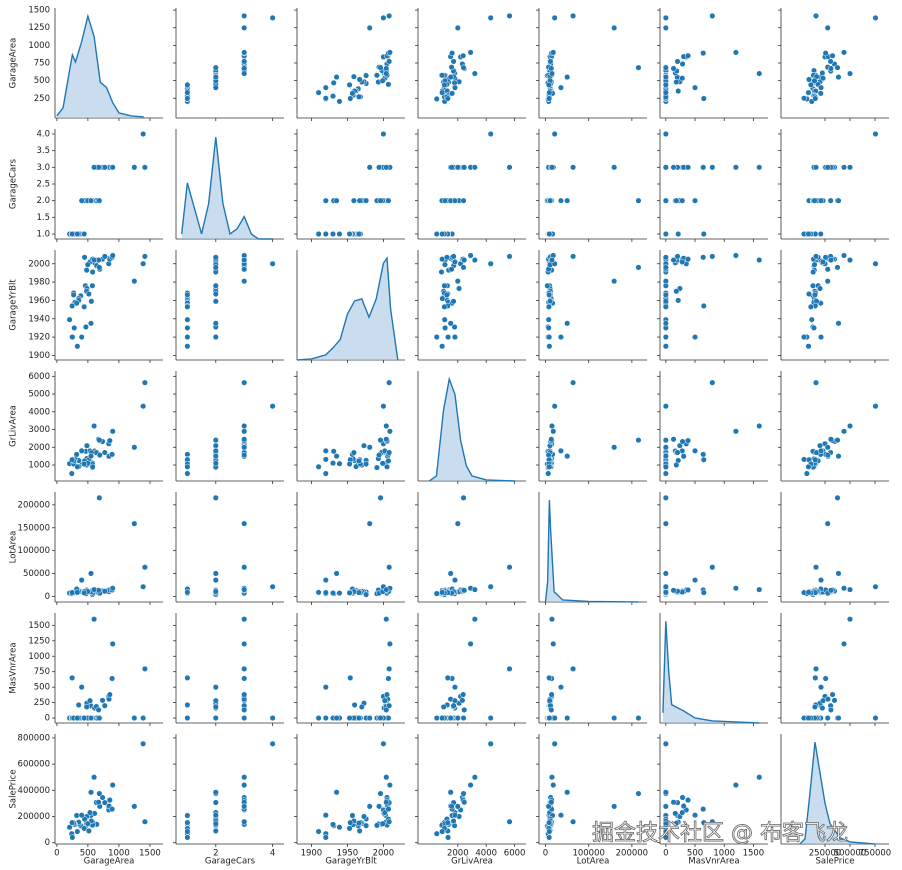 Image resolution: width=902 pixels, height=870 pixels. I want to click on kde-area, so click(472, 430).